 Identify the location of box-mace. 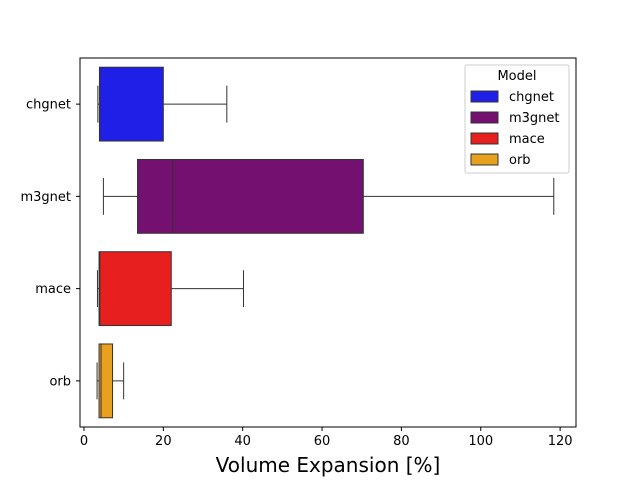
(170, 289).